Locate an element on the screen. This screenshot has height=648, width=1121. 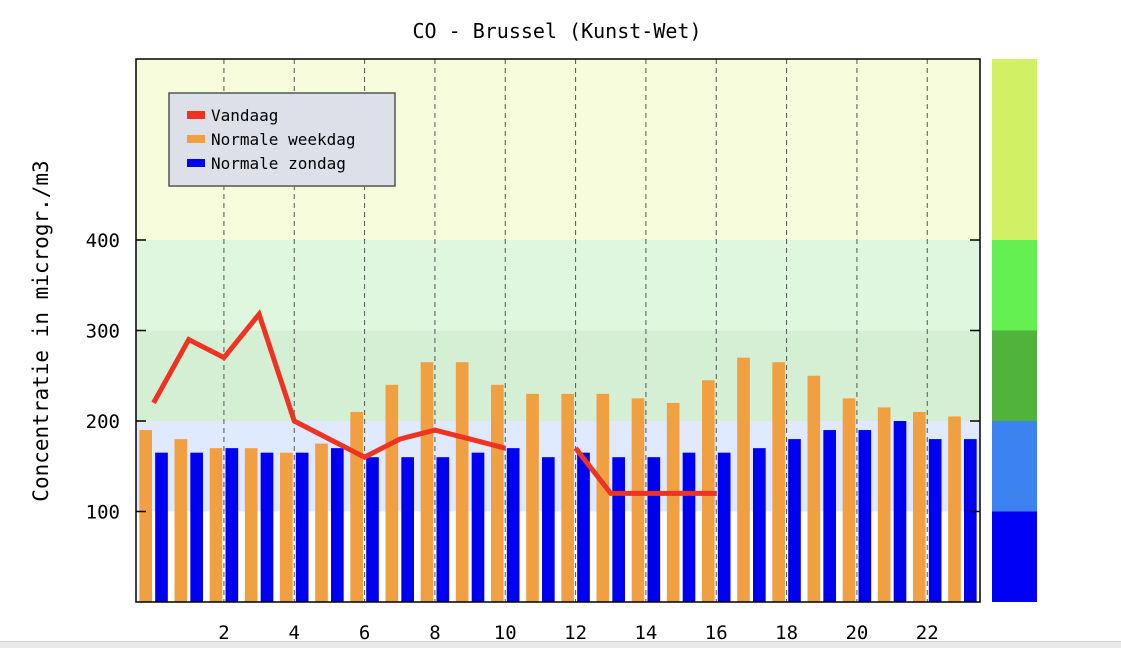
legend: Vandaag Normale weekdag Normale zondag is located at coordinates (282, 139).